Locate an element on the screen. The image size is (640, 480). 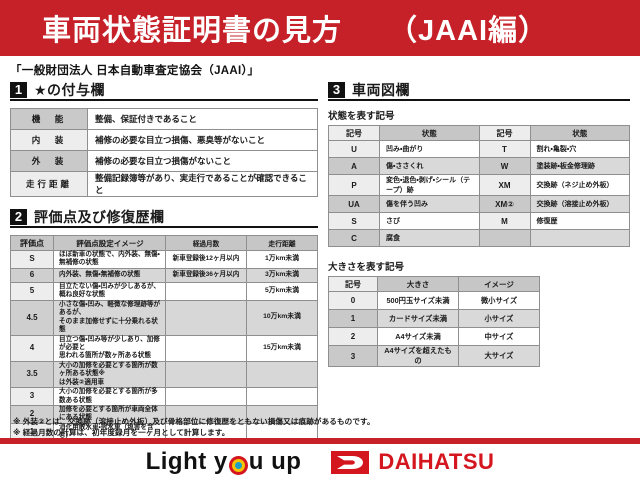
symbol-state: 凹み・曲がり is located at coordinates (429, 149).